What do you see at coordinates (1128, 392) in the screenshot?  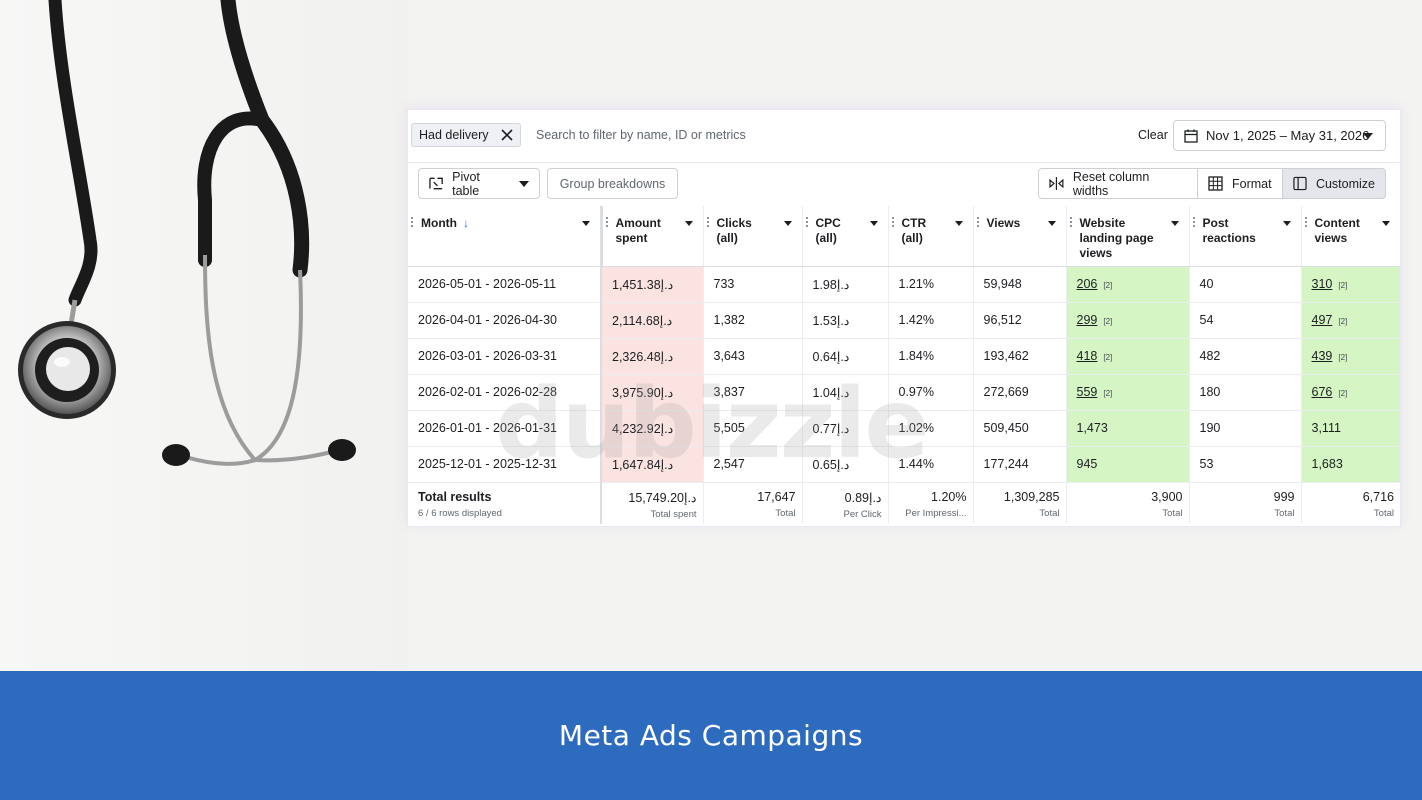 I see `landing-page-views-cell: 559 [2]` at bounding box center [1128, 392].